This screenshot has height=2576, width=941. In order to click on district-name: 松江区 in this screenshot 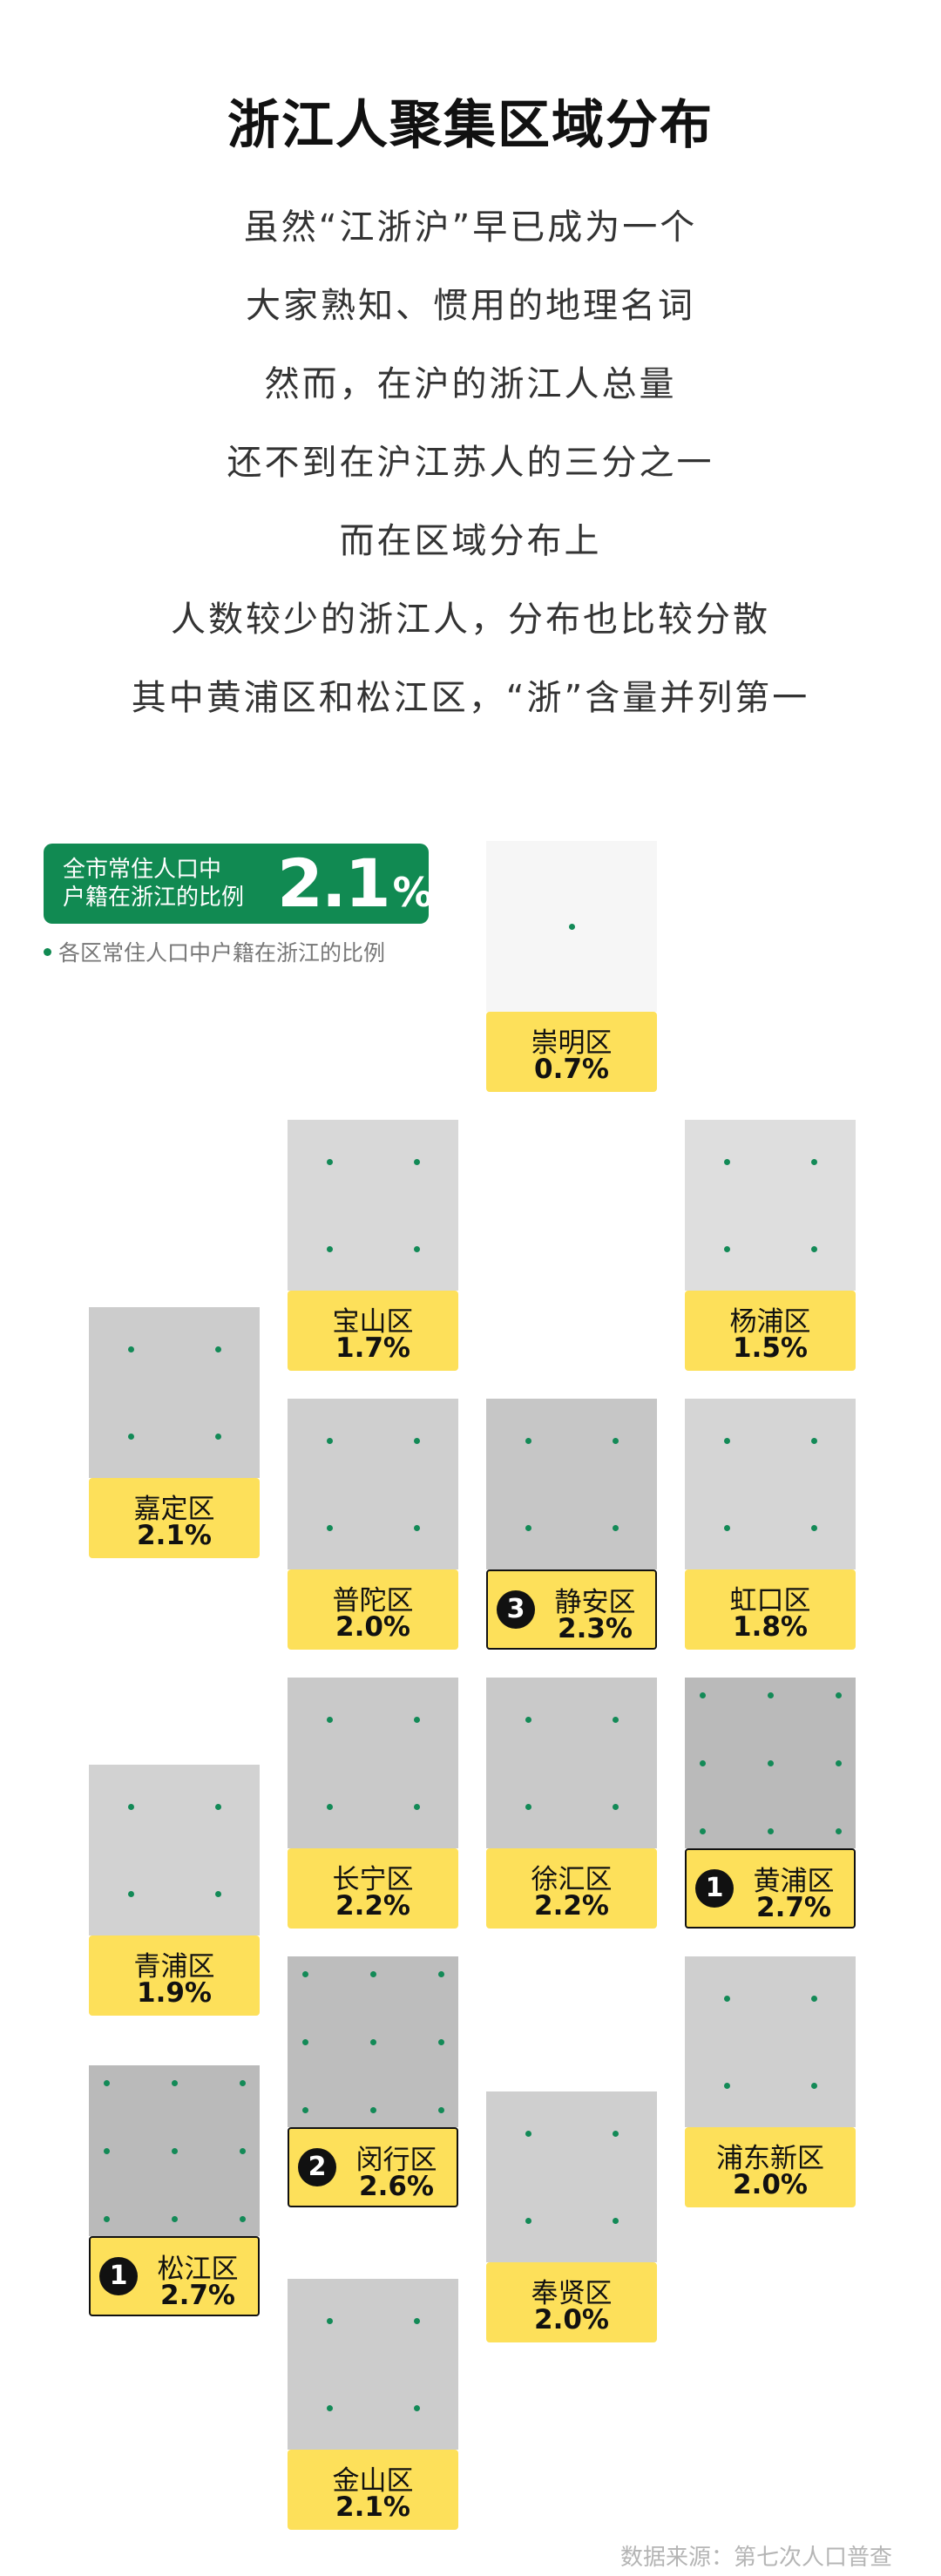, I will do `click(198, 2270)`.